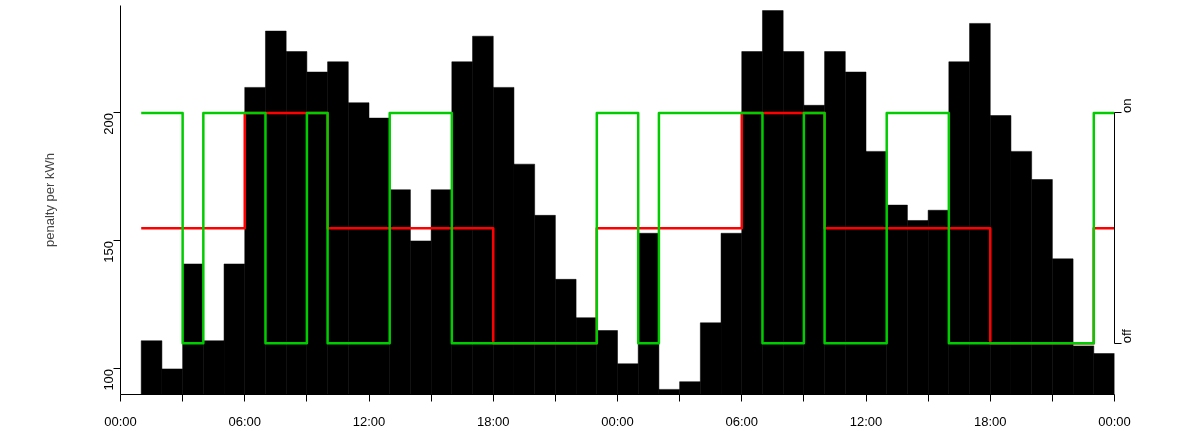  Describe the element at coordinates (108, 123) in the screenshot. I see `y-tick-label: 200` at that location.